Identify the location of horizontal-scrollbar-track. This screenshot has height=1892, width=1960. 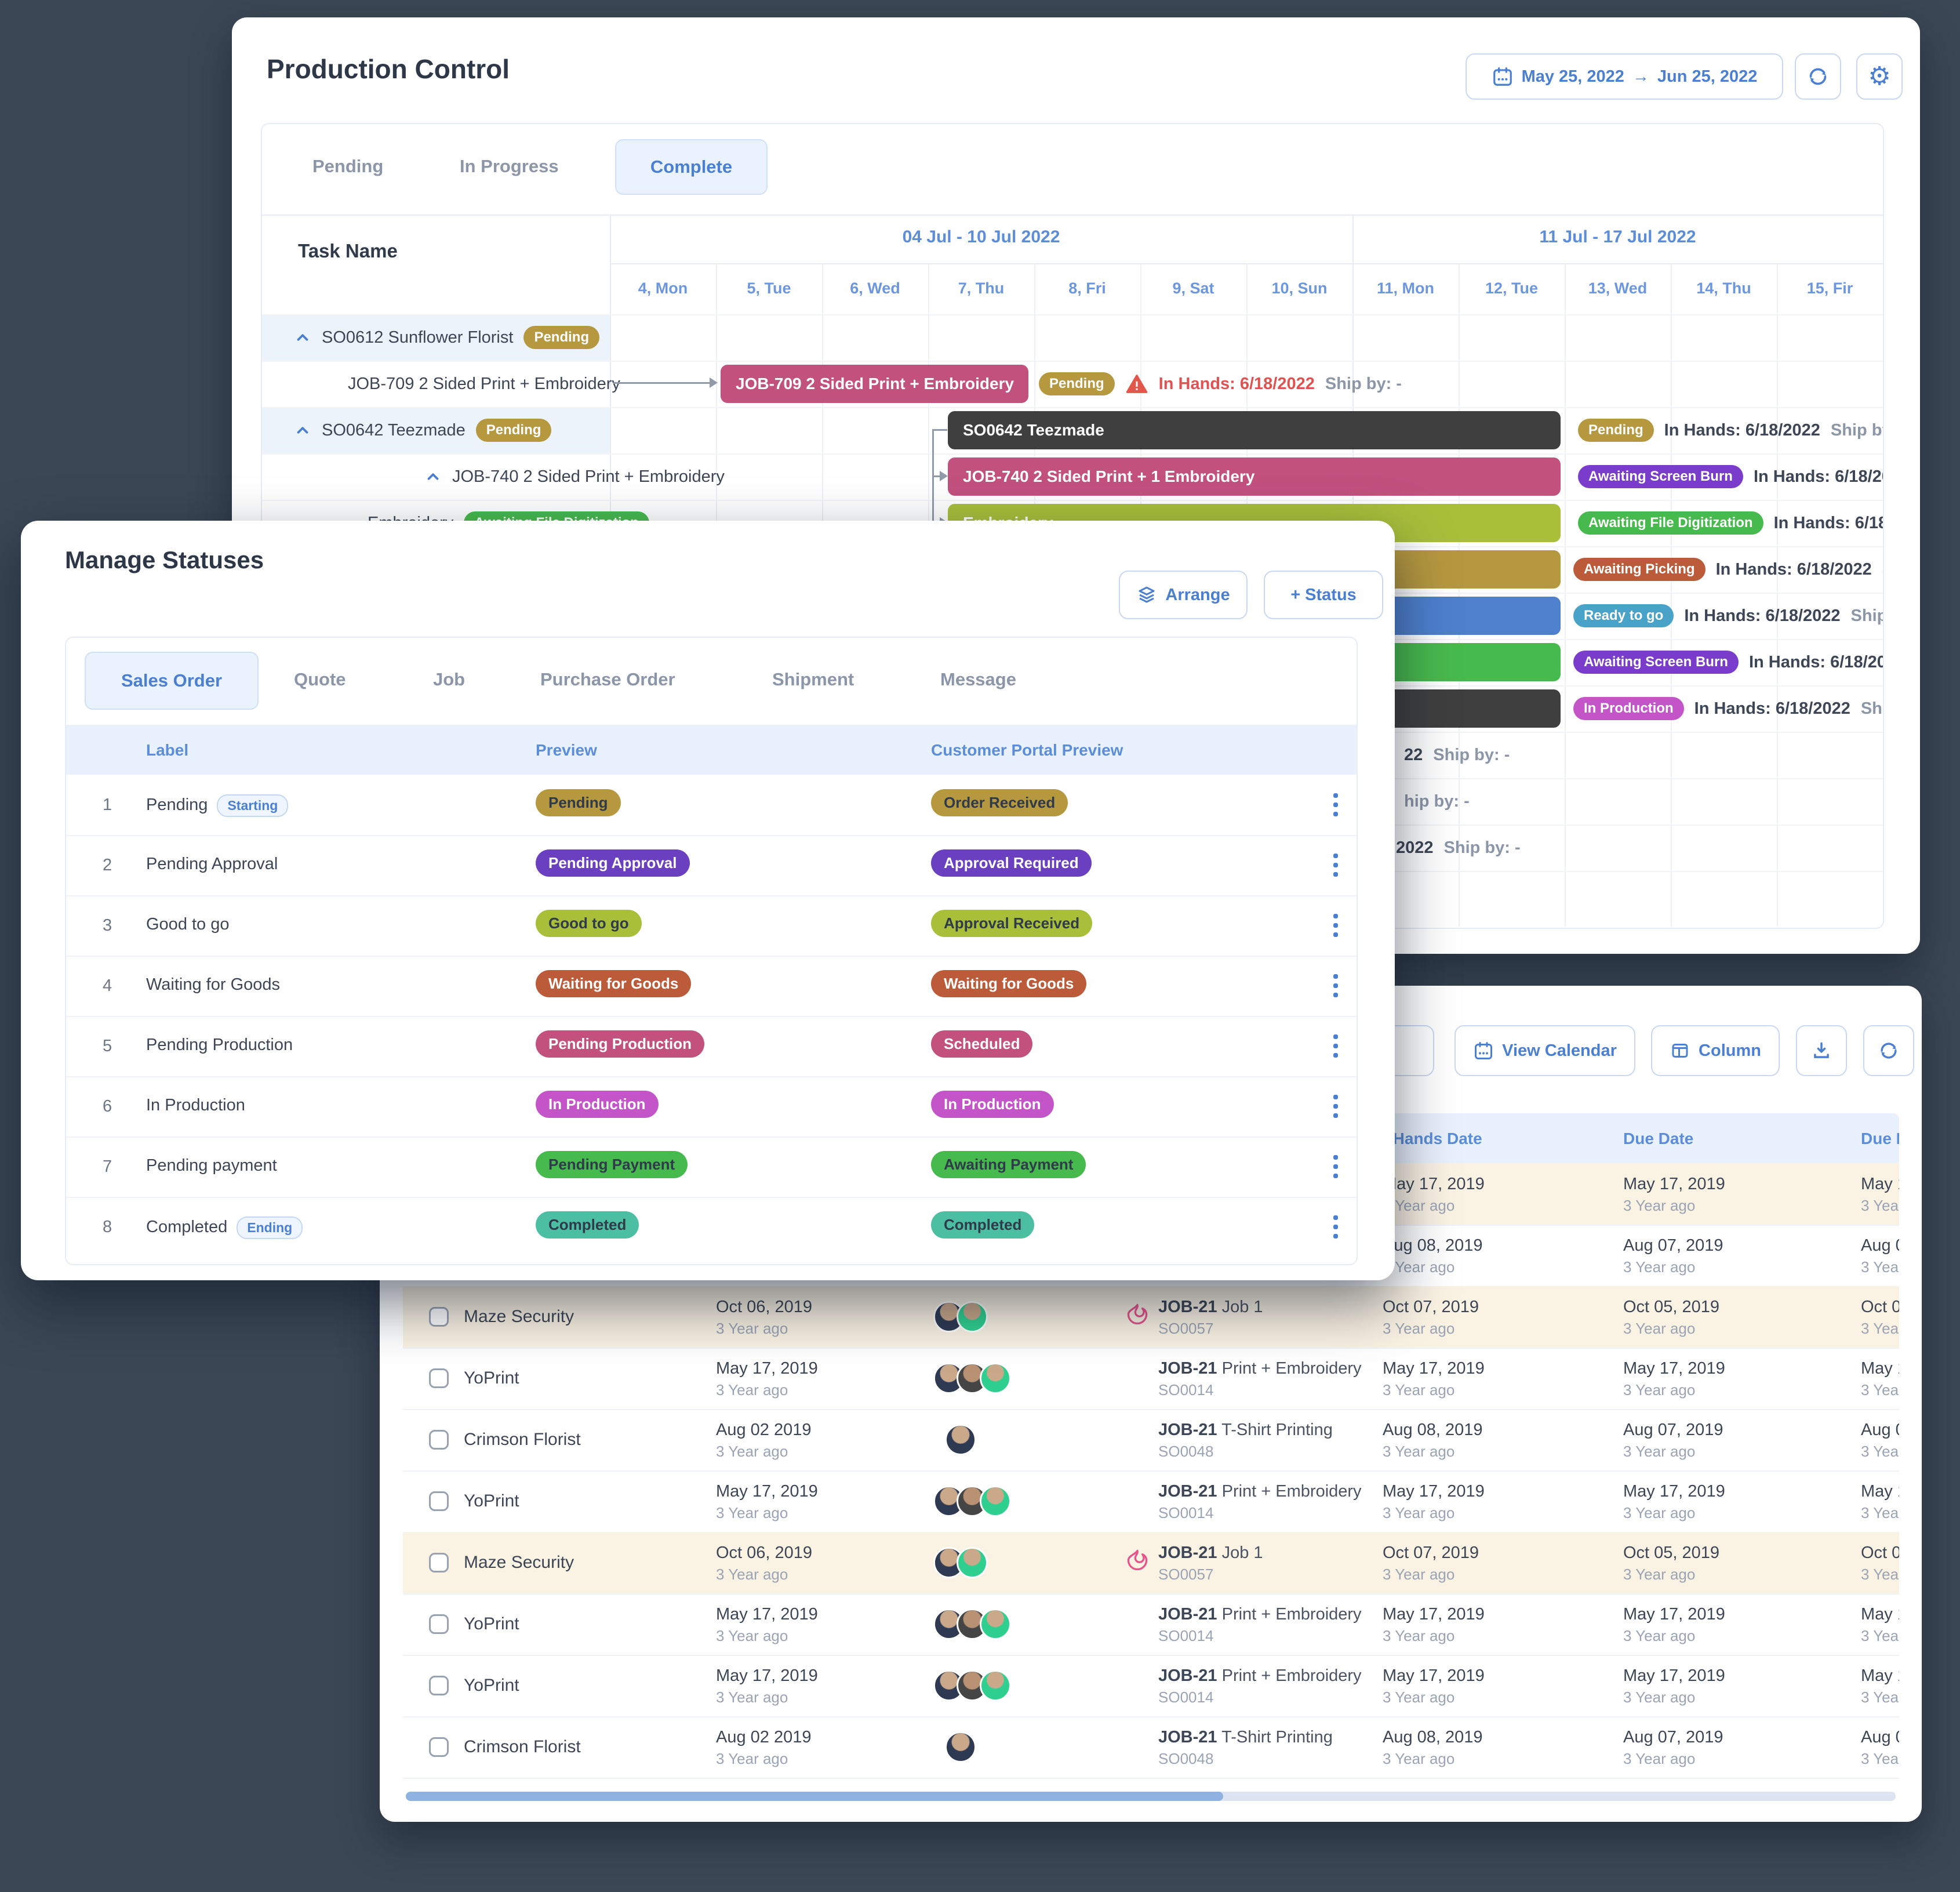
(1151, 1796).